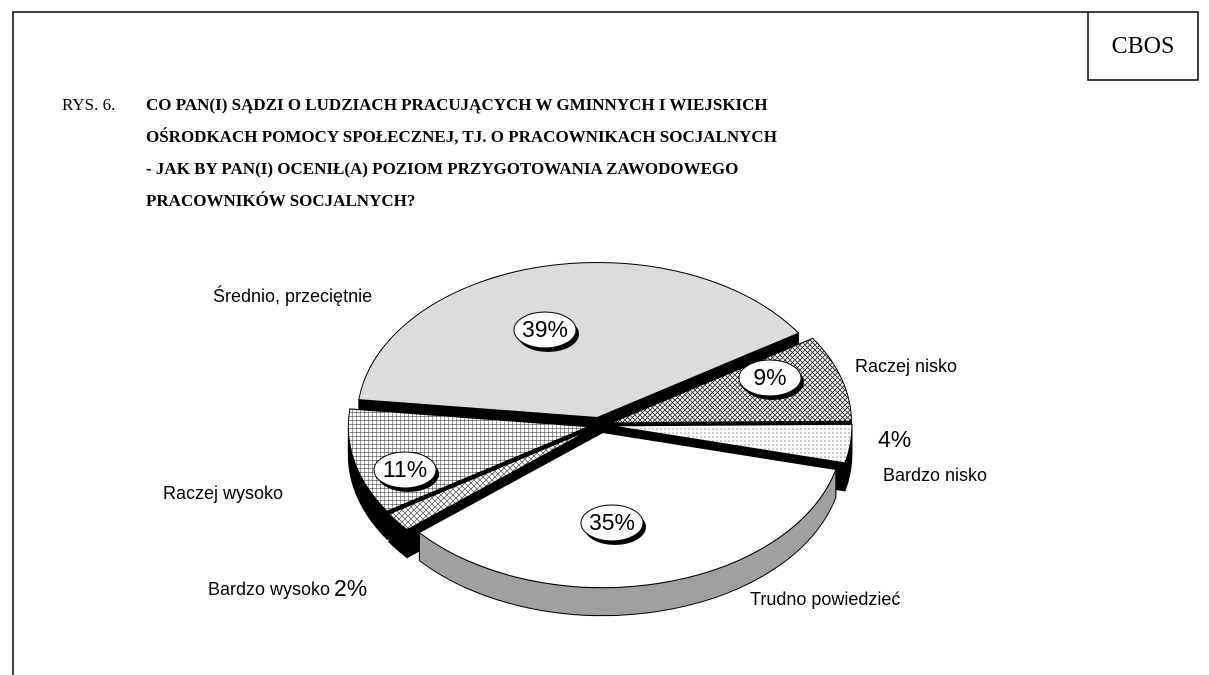 The image size is (1209, 675). I want to click on value-label: 9%, so click(769, 377).